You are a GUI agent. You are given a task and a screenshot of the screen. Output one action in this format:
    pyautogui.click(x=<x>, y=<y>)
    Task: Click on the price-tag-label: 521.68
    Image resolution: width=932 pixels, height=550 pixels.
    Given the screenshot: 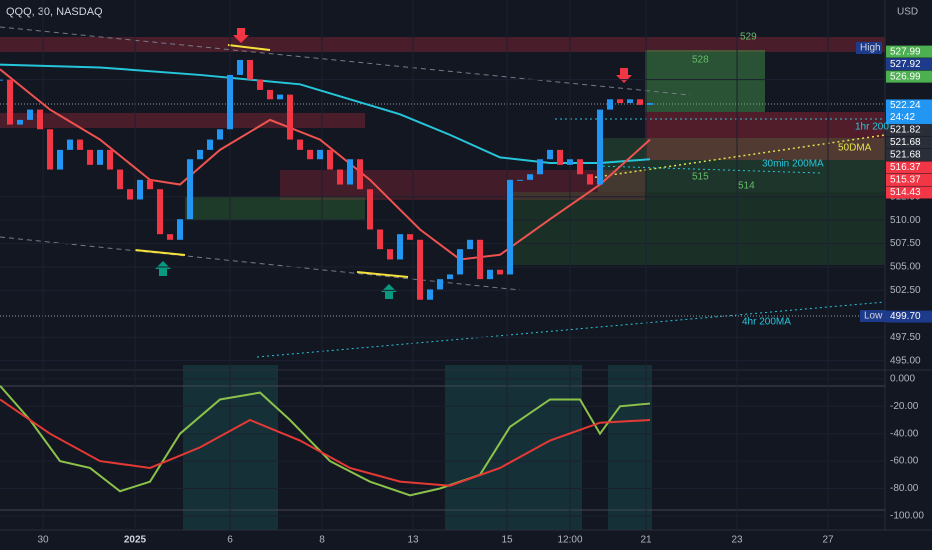 What is the action you would take?
    pyautogui.click(x=905, y=142)
    